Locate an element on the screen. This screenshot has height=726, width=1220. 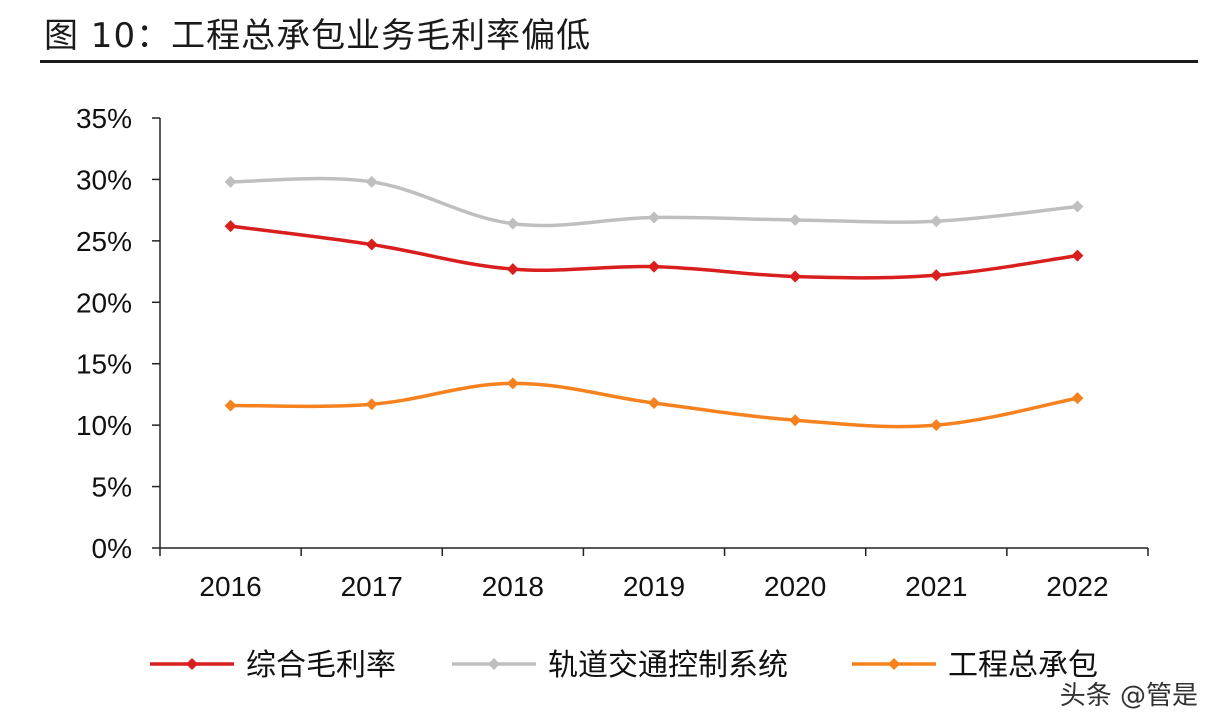
legend: 综合毛利率 轨道交通控制系统 工程总承包 is located at coordinates (624, 665).